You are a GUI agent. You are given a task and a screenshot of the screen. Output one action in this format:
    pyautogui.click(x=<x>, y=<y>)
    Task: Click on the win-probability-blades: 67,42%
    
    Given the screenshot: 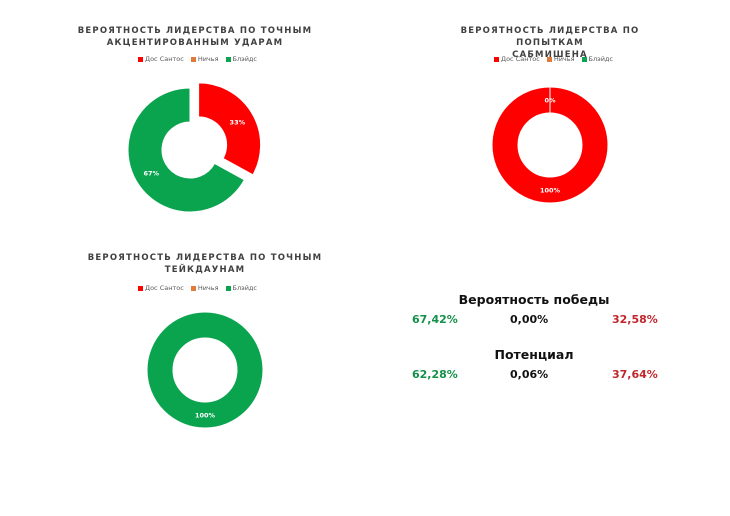 What is the action you would take?
    pyautogui.click(x=435, y=319)
    